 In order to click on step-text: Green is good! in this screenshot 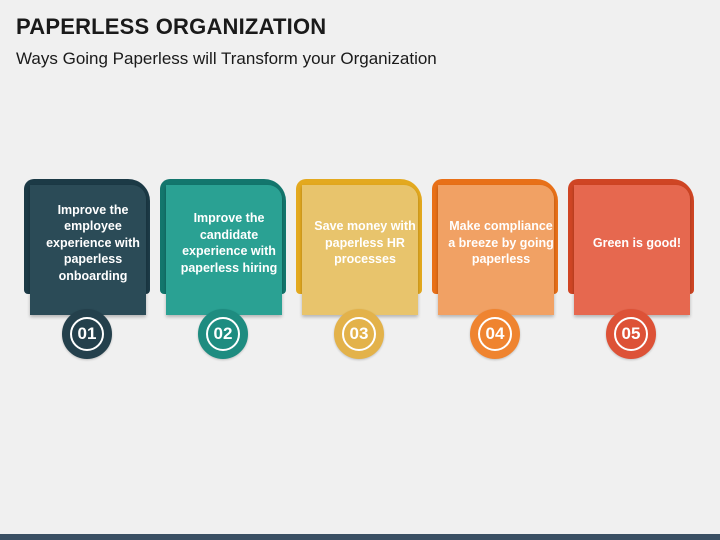, I will do `click(637, 242)`.